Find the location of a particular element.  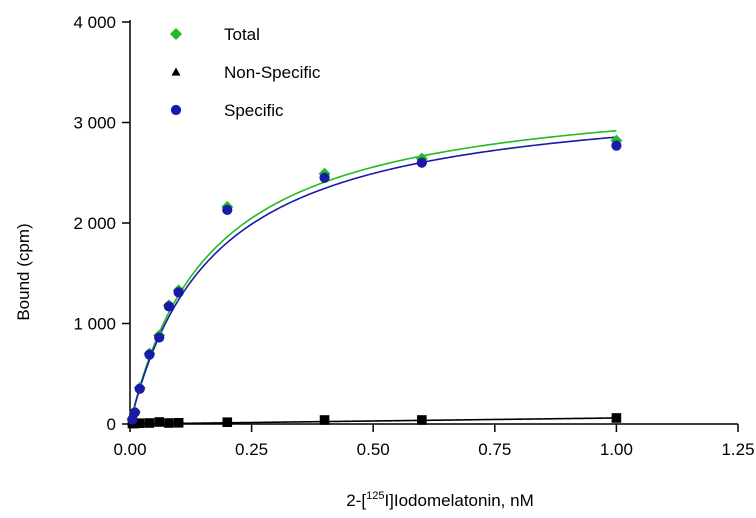

y-tick-label: 3 000 is located at coordinates (94, 123).